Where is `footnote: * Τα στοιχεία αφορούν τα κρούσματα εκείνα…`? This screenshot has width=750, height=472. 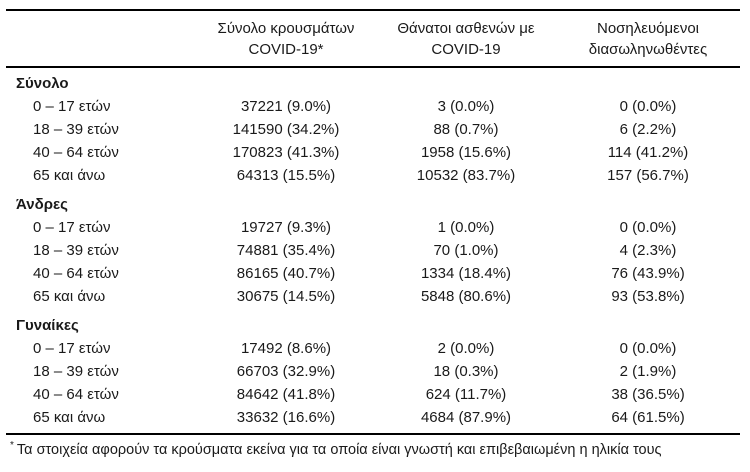
footnote: * Τα στοιχεία αφορούν τα κρούσματα εκείνα… is located at coordinates (375, 447).